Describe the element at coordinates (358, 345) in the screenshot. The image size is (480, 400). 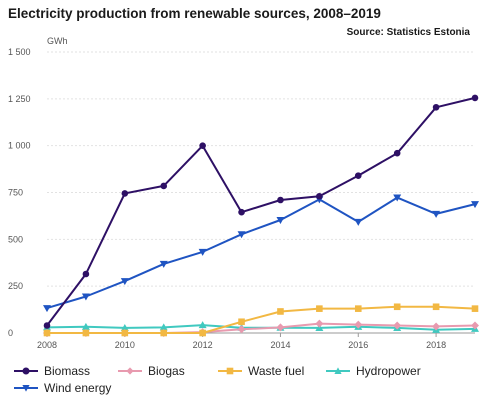
I see `x-tick-label: 2016` at that location.